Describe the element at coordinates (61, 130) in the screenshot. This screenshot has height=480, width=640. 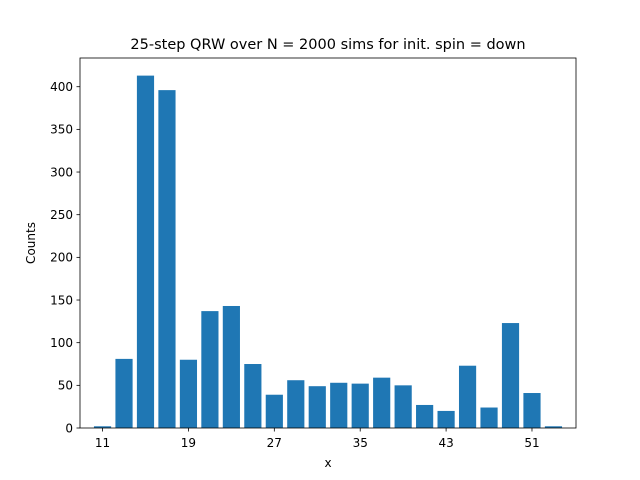
I see `y-tick-label: 350` at that location.